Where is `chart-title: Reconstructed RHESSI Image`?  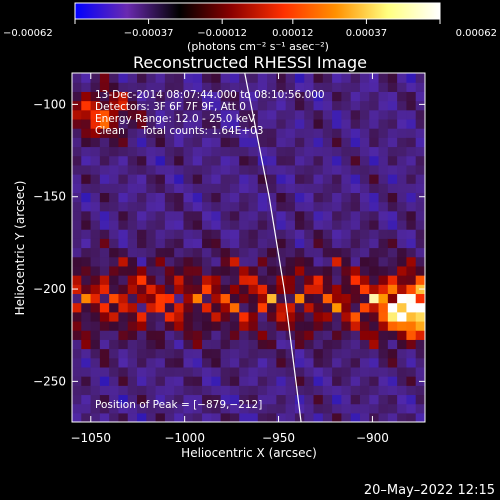
chart-title: Reconstructed RHESSI Image is located at coordinates (250, 62).